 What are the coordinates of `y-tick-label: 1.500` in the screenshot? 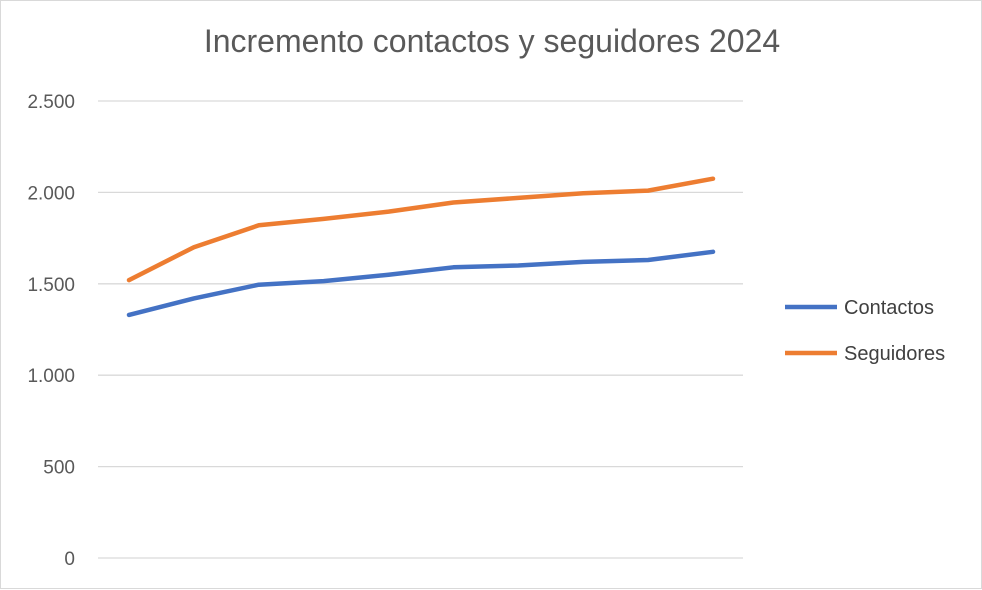 It's located at (51, 285).